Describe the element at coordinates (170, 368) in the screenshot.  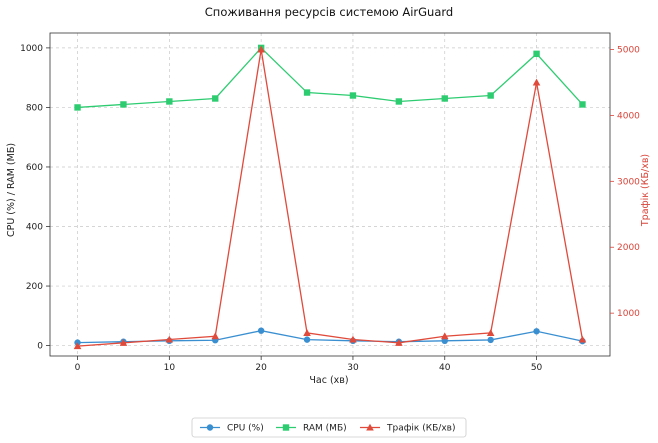
I see `x-tick-label: 10` at that location.